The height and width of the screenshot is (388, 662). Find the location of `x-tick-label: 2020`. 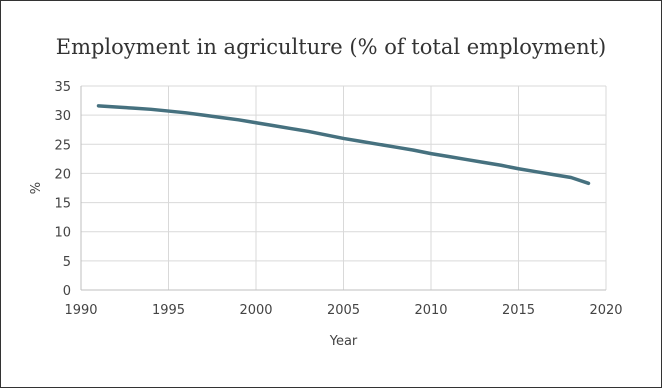

x-tick-label: 2020 is located at coordinates (605, 310).